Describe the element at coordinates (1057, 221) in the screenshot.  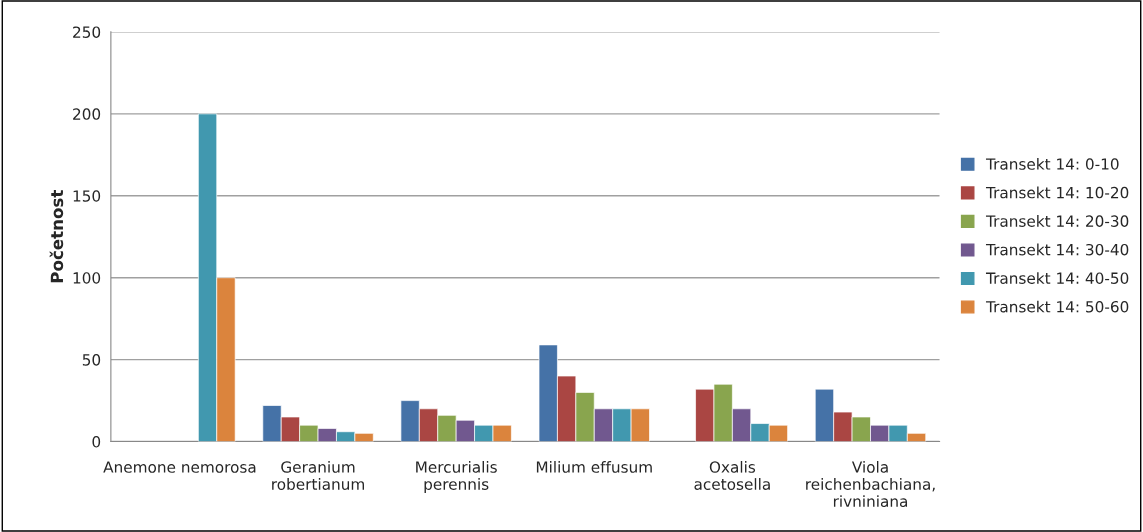
I see `legend-label: Transekt 14: 20-30` at that location.